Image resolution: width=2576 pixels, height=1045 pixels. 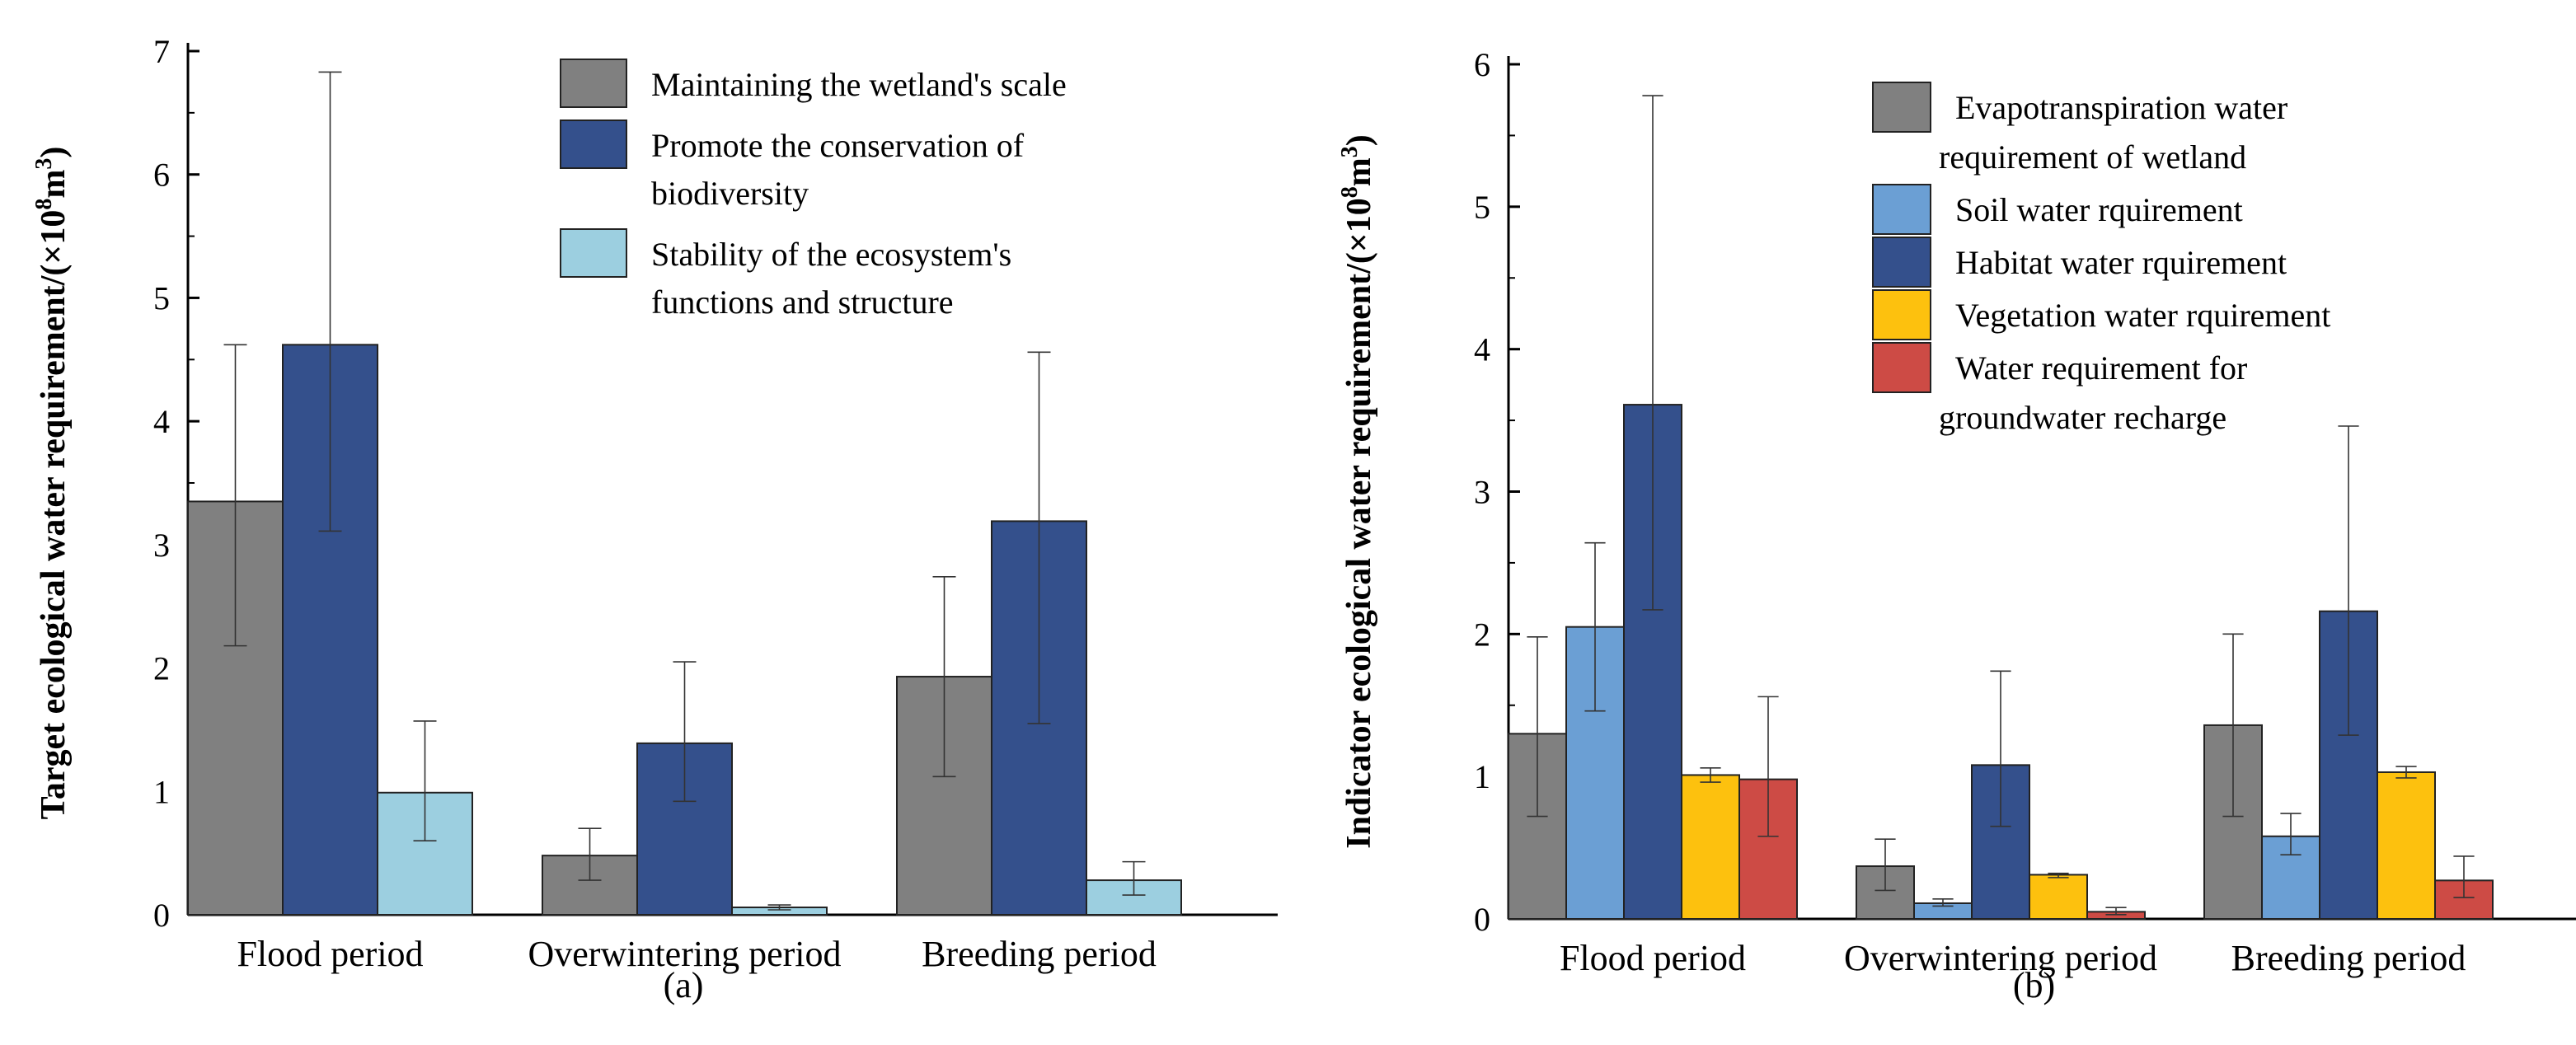 I want to click on legend-label: Vegetation water rquirement, so click(x=2143, y=315).